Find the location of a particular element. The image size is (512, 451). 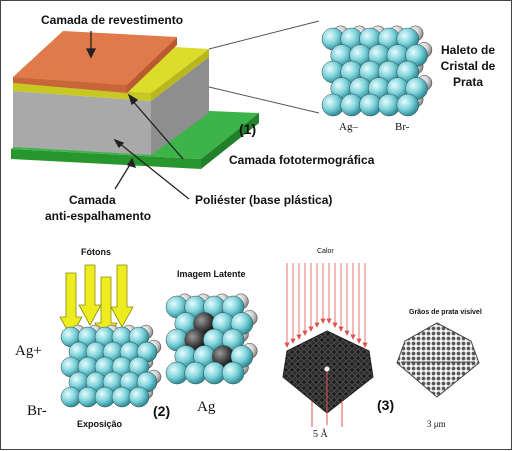

crystal-title-line1: Haleto de is located at coordinates (467, 50).